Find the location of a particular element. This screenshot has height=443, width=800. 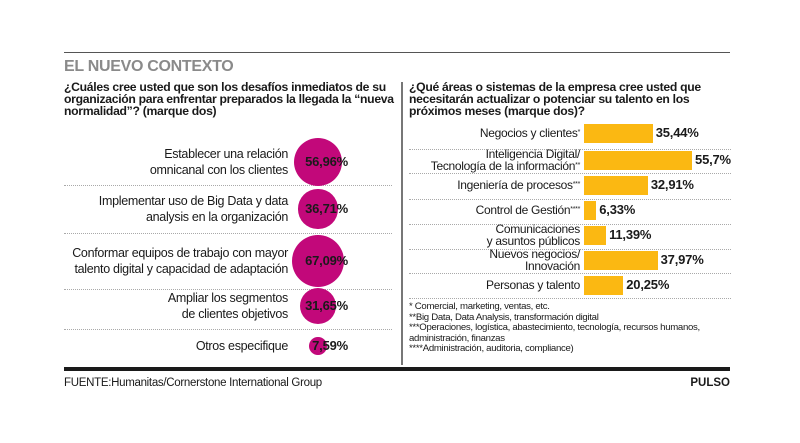

category-label: Personas y talento is located at coordinates (533, 284).